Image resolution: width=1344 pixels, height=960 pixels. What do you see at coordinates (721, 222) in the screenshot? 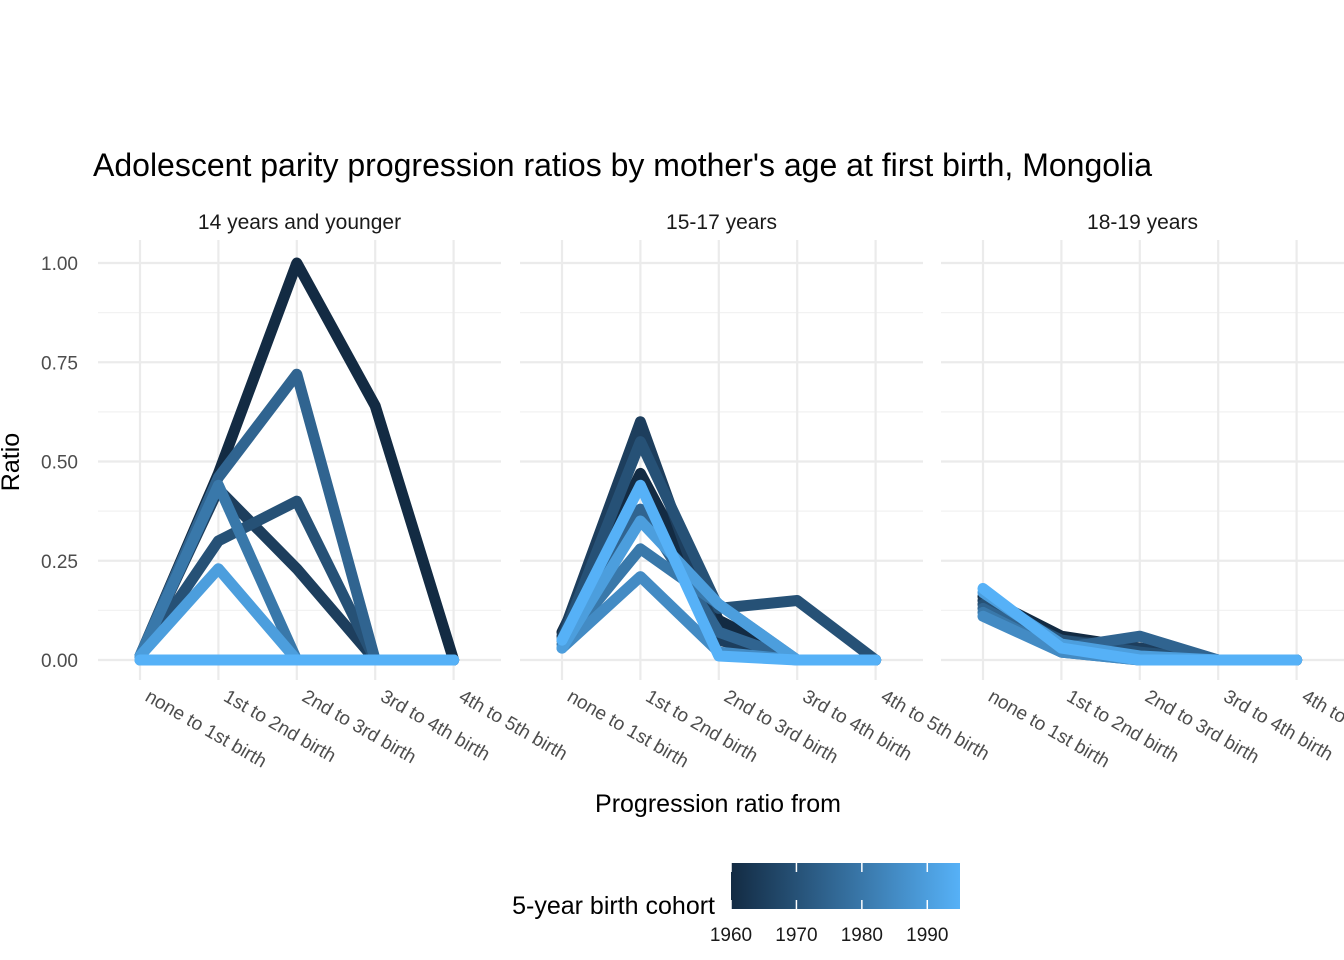
I see `panel-label: 15-17 years` at bounding box center [721, 222].